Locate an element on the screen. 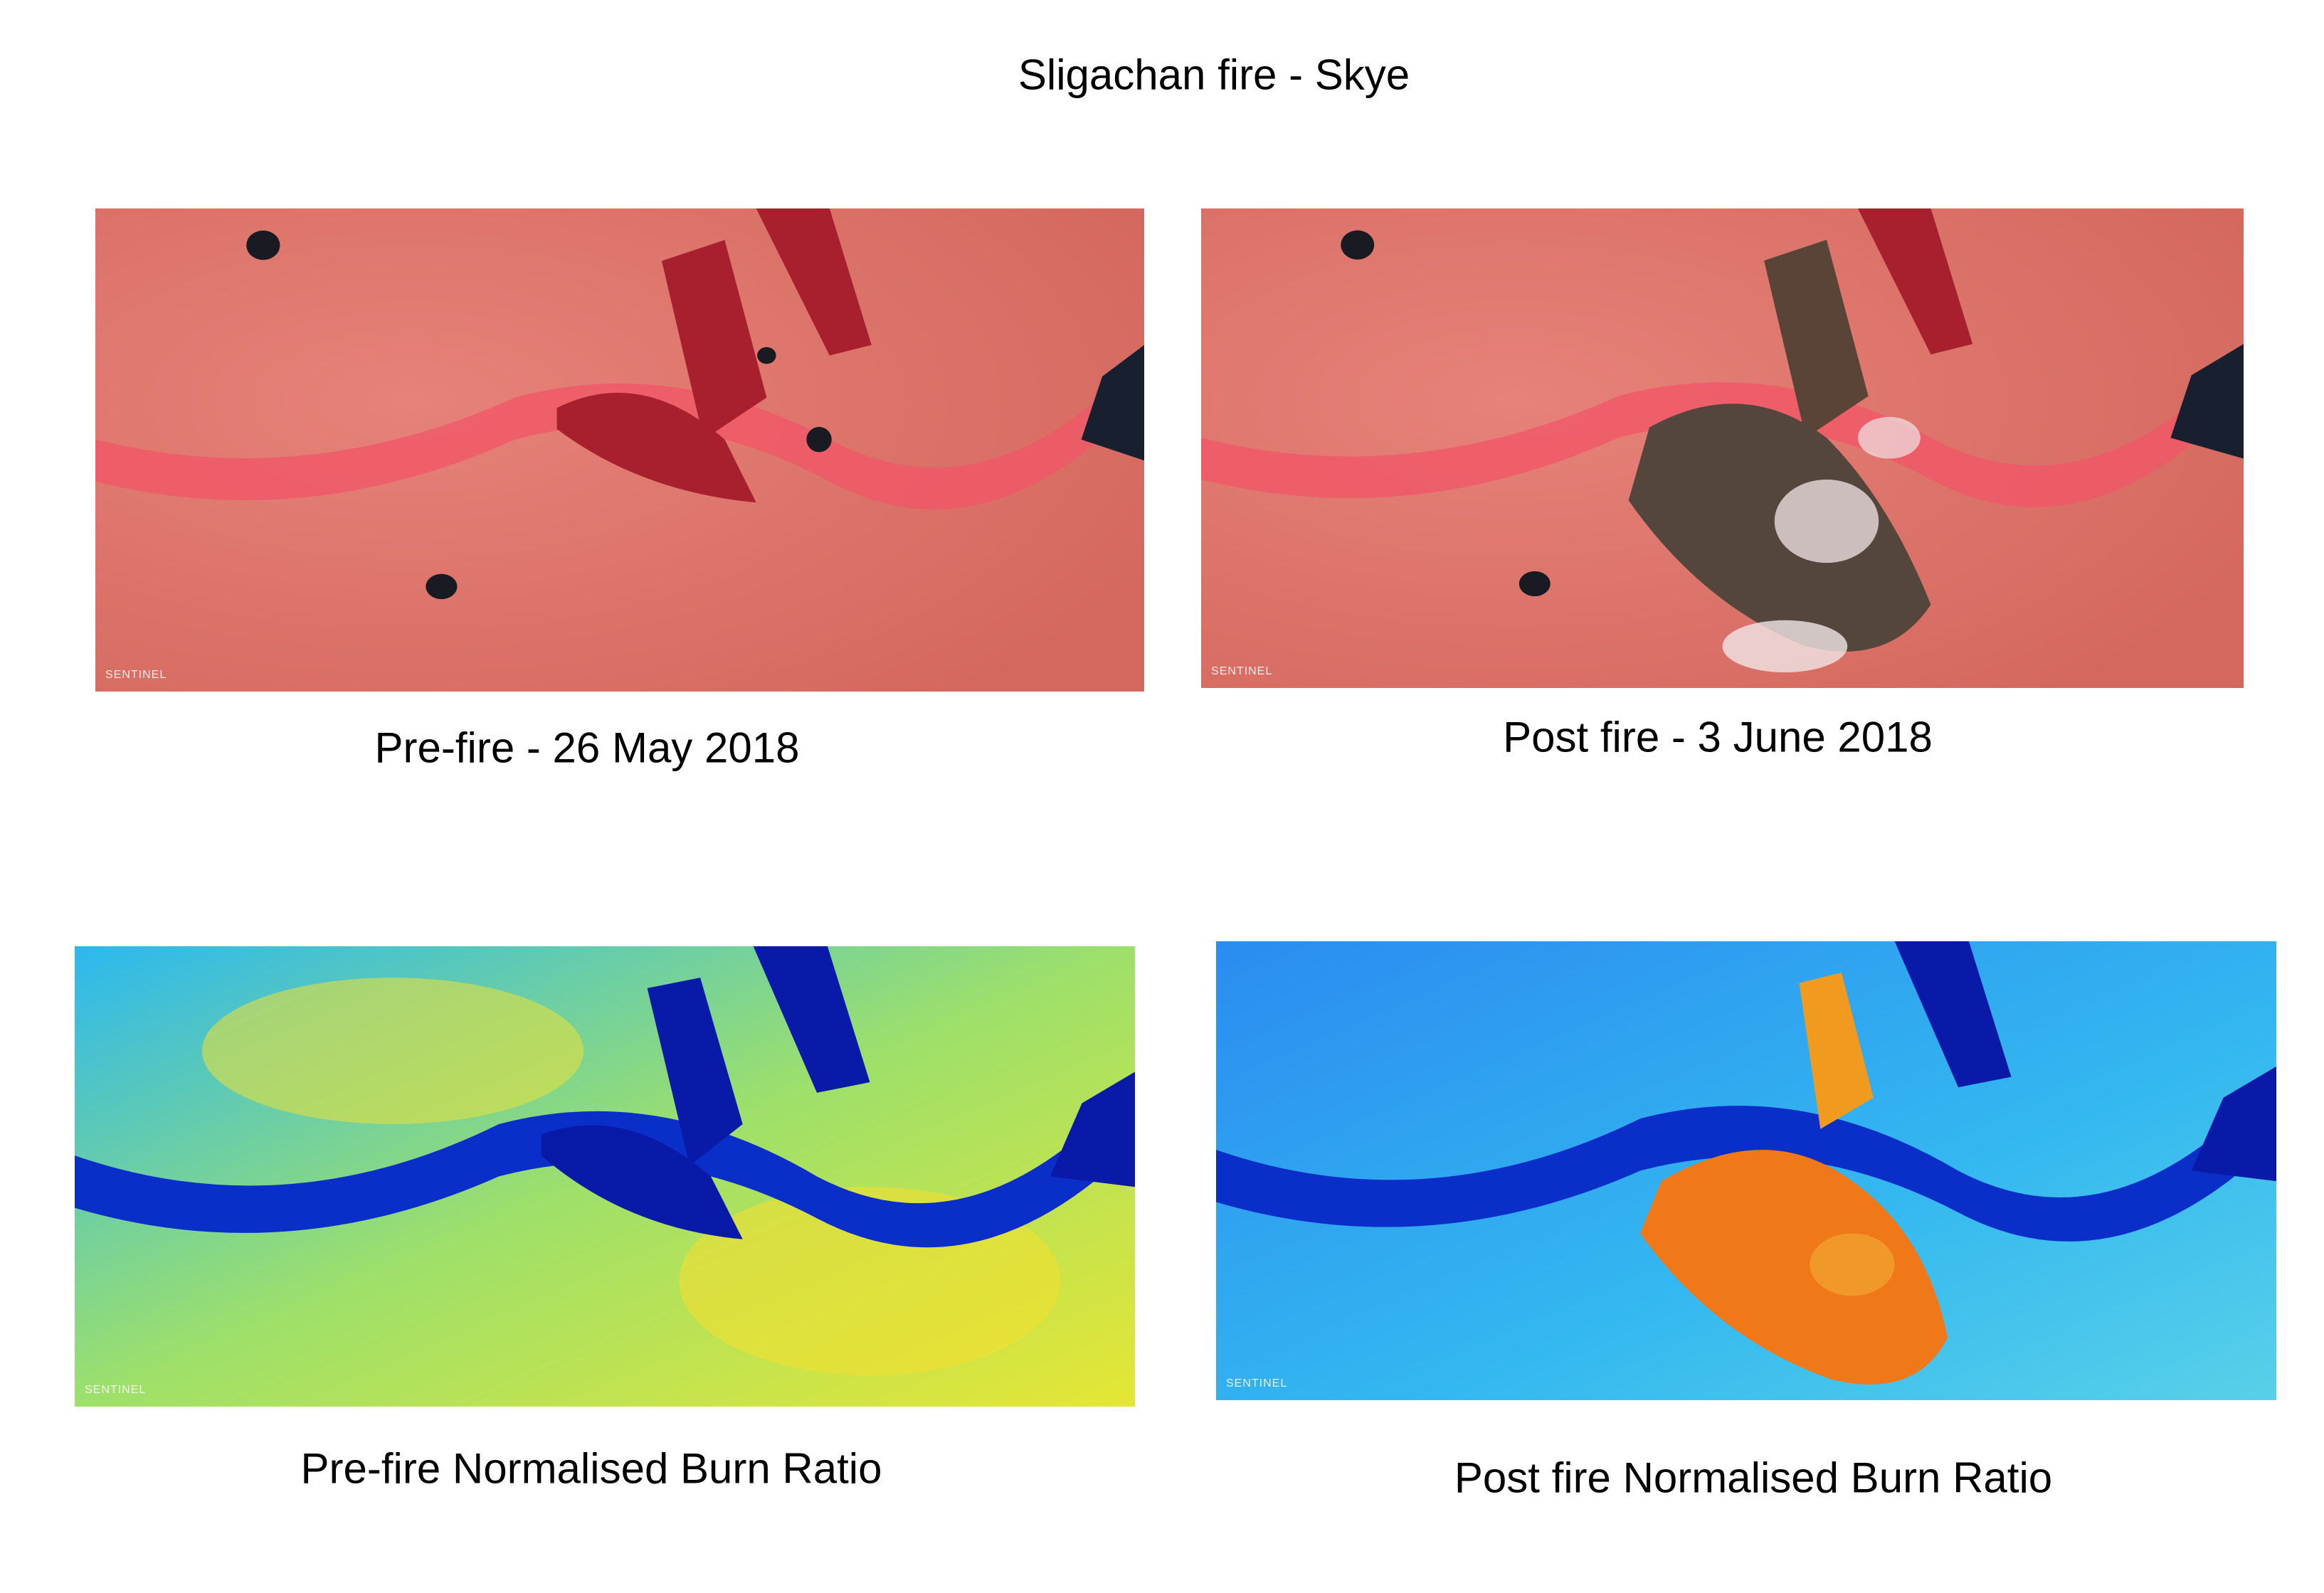 The width and height of the screenshot is (2324, 1593). figure-title: Sligachan fire - Skye is located at coordinates (1214, 75).